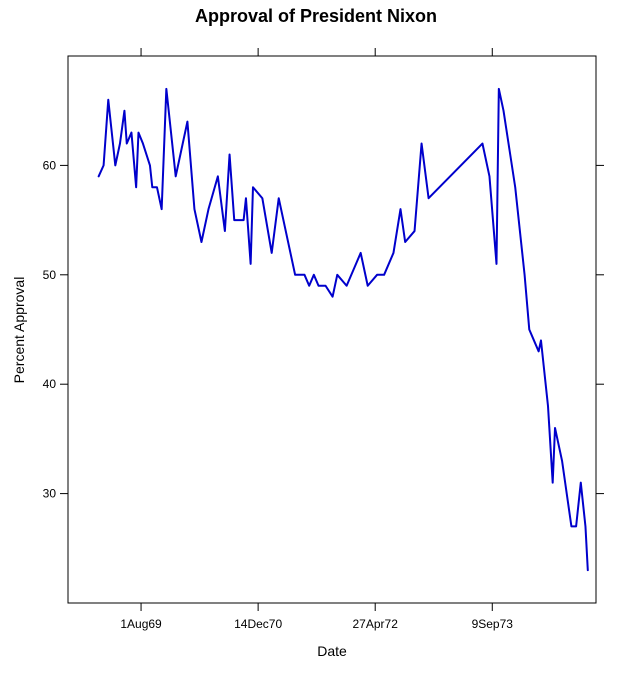  I want to click on x-tick-label: 1Aug69, so click(141, 624).